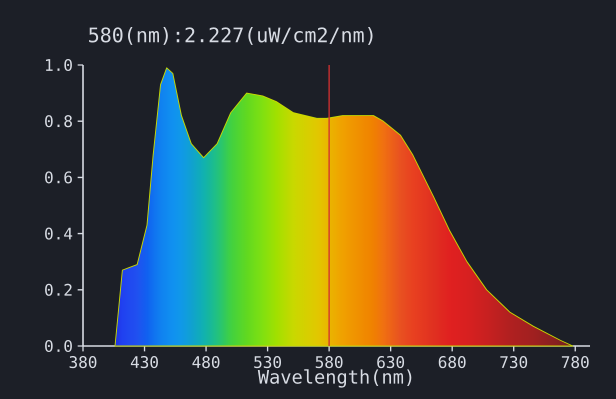  I want to click on y-tick-label: 0.2, so click(58, 290).